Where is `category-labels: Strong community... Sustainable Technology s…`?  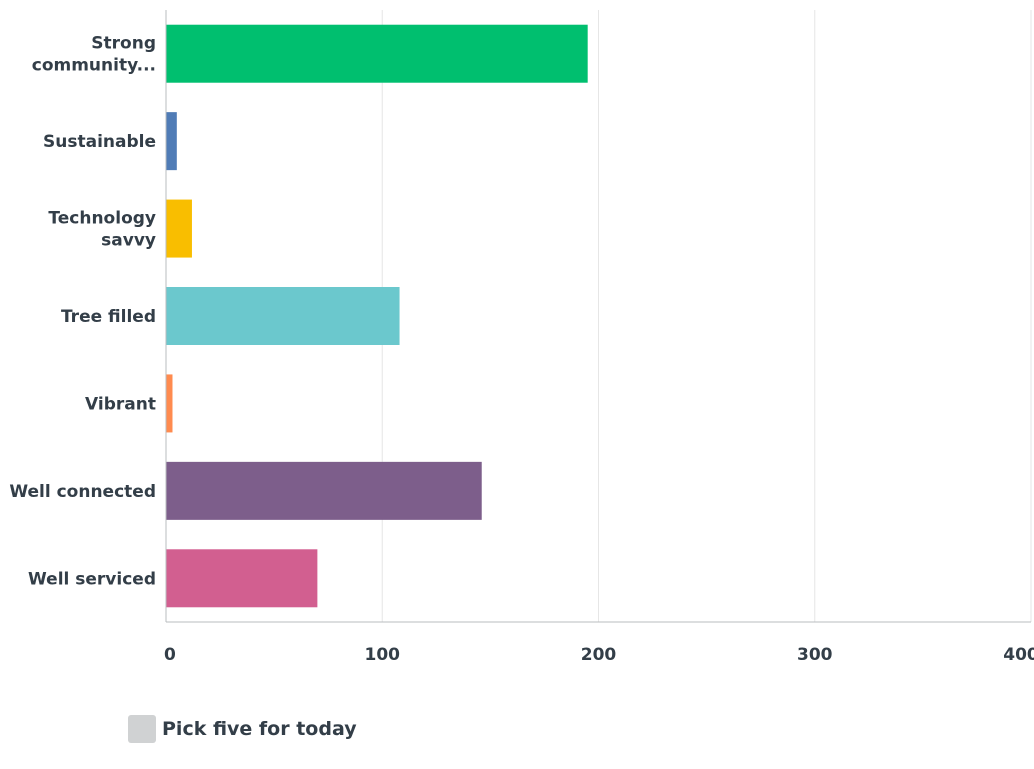 category-labels: Strong community... Sustainable Technology s… is located at coordinates (82, 312).